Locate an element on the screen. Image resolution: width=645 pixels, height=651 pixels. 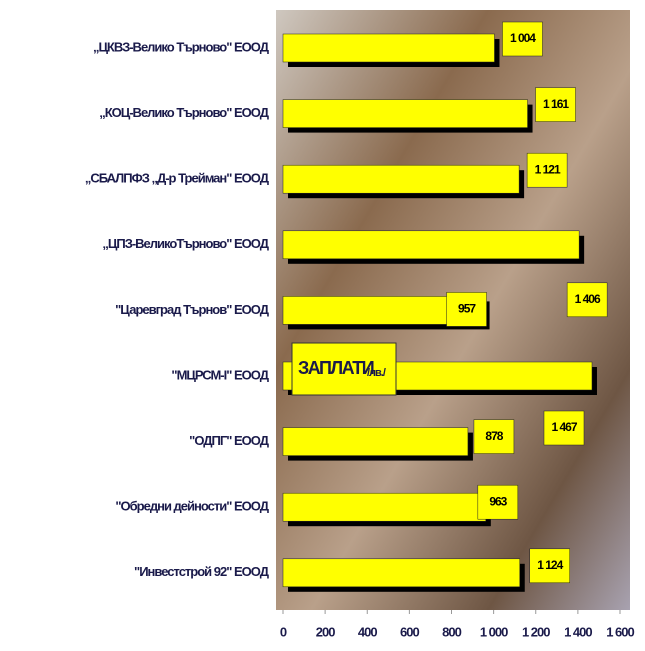
x-tick-label: 1 600 is located at coordinates (620, 631).